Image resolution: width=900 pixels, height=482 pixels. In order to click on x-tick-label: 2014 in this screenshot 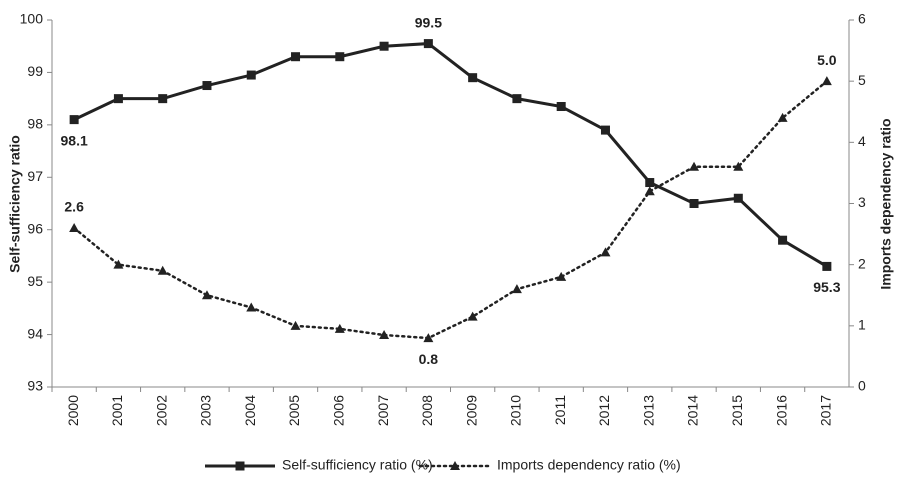, I will do `click(693, 410)`.